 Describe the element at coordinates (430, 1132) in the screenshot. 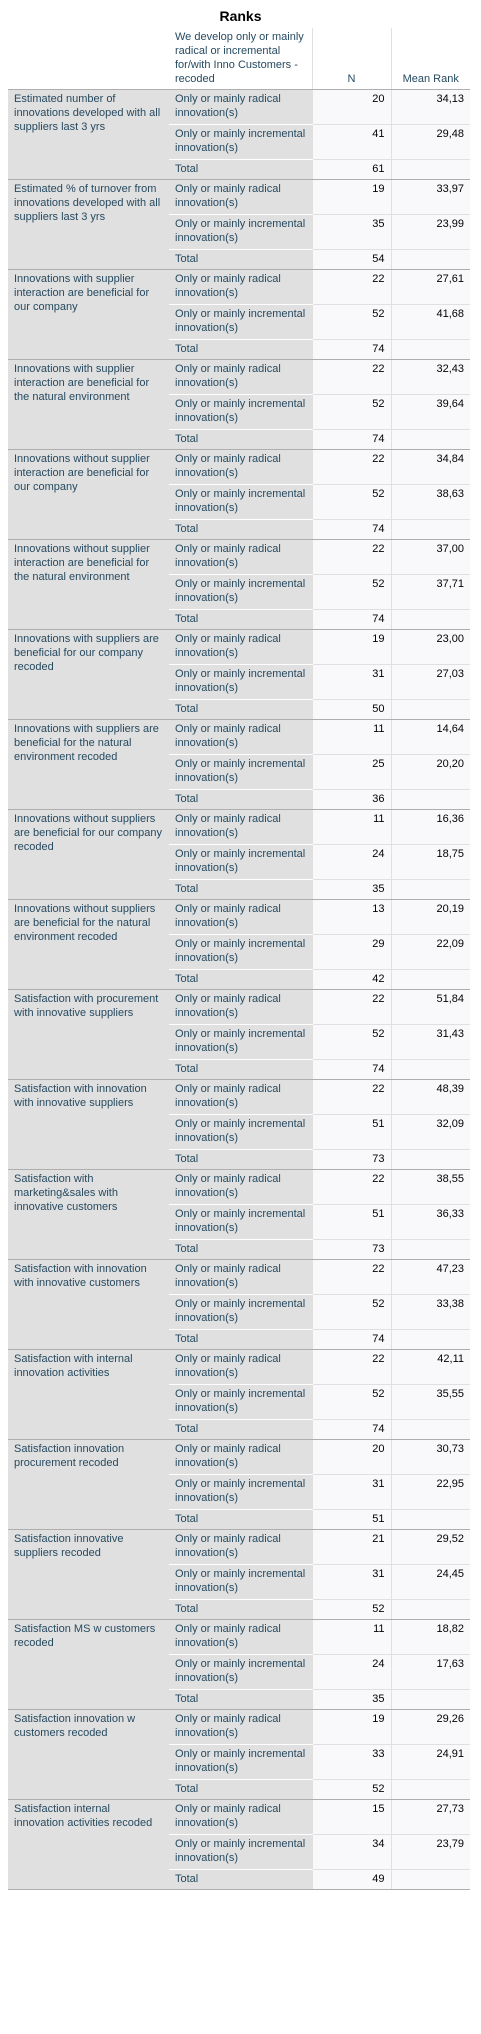

I see `mean-rank-value: 32,09` at that location.